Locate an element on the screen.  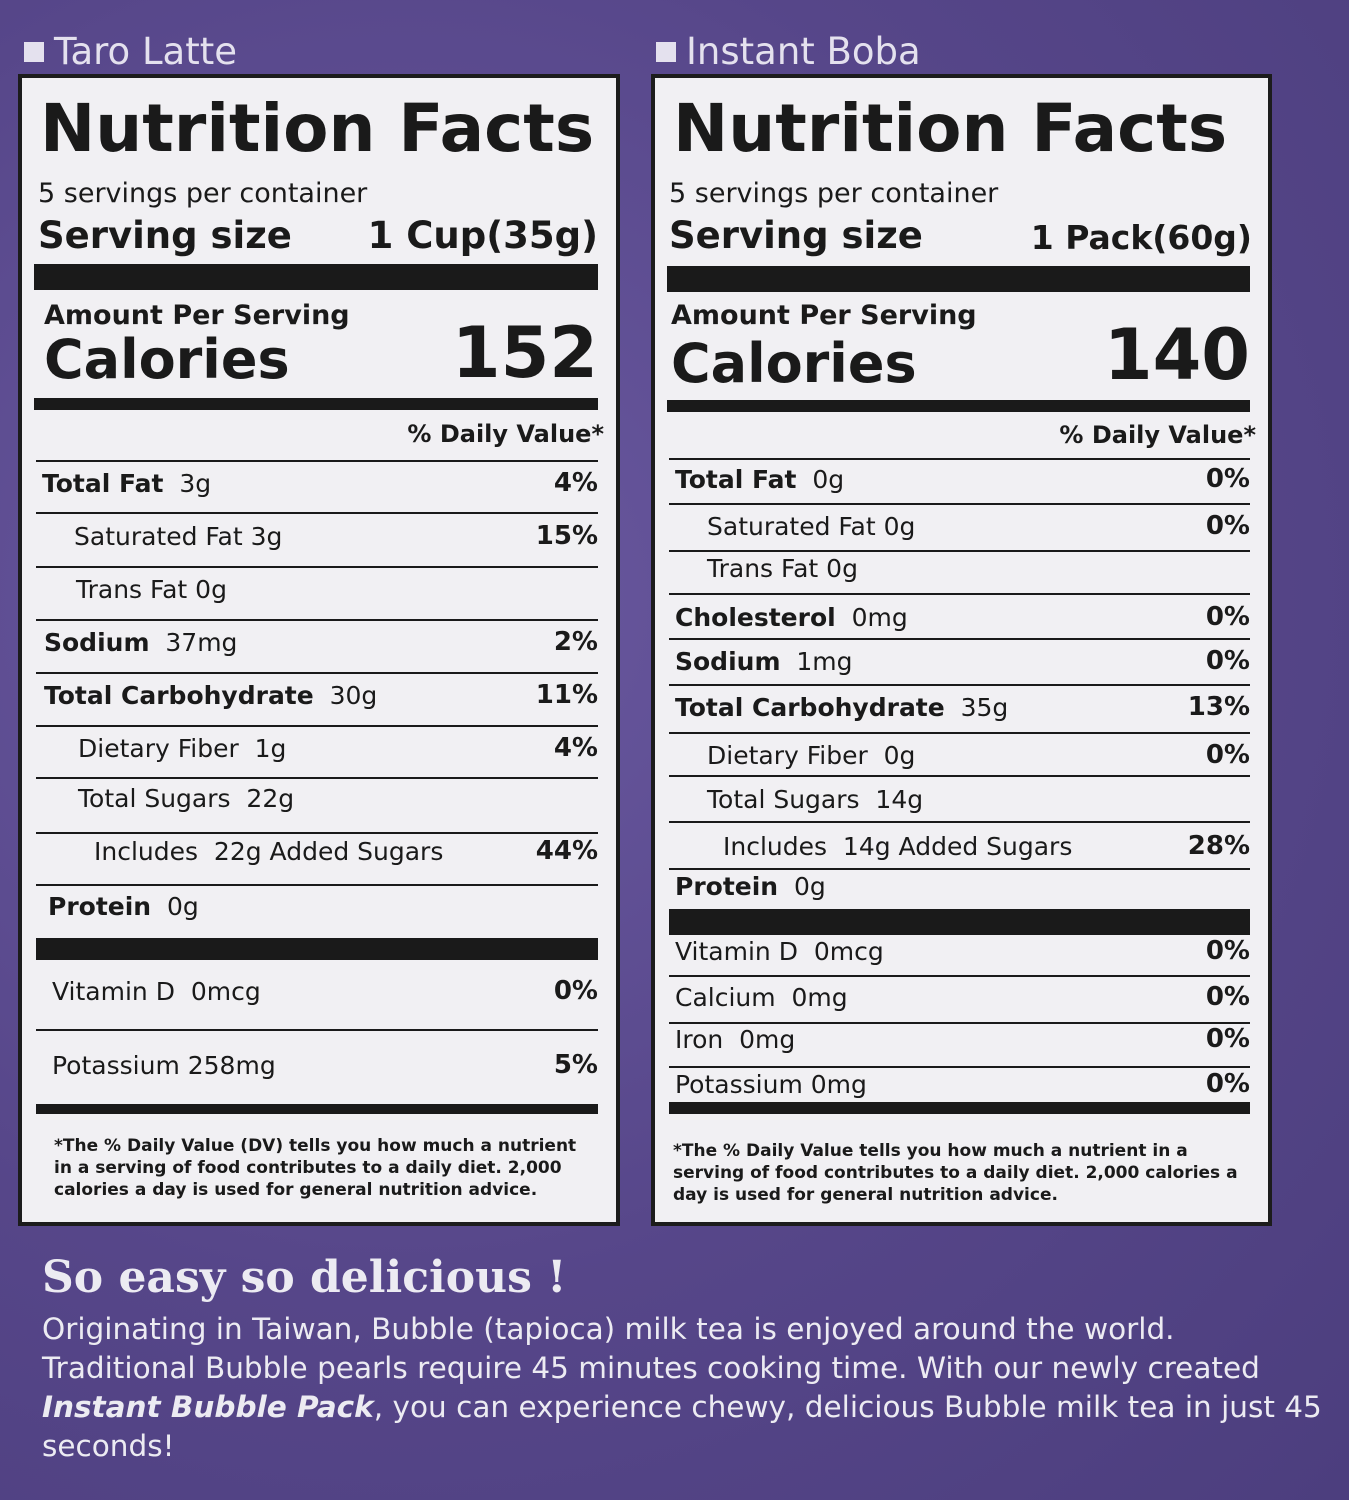
nutrient-label: Sodium 1mg is located at coordinates (764, 661).